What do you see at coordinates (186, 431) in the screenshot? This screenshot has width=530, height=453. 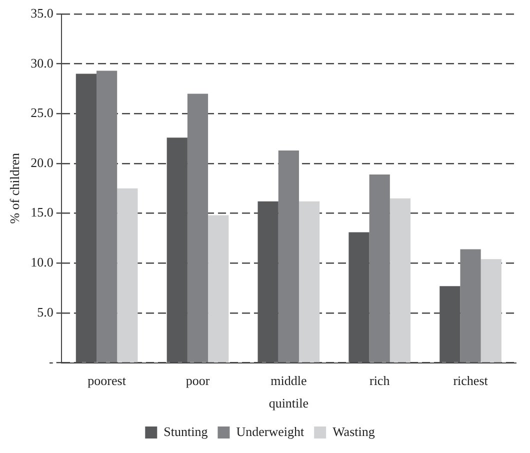 I see `legend-label: Stunting` at bounding box center [186, 431].